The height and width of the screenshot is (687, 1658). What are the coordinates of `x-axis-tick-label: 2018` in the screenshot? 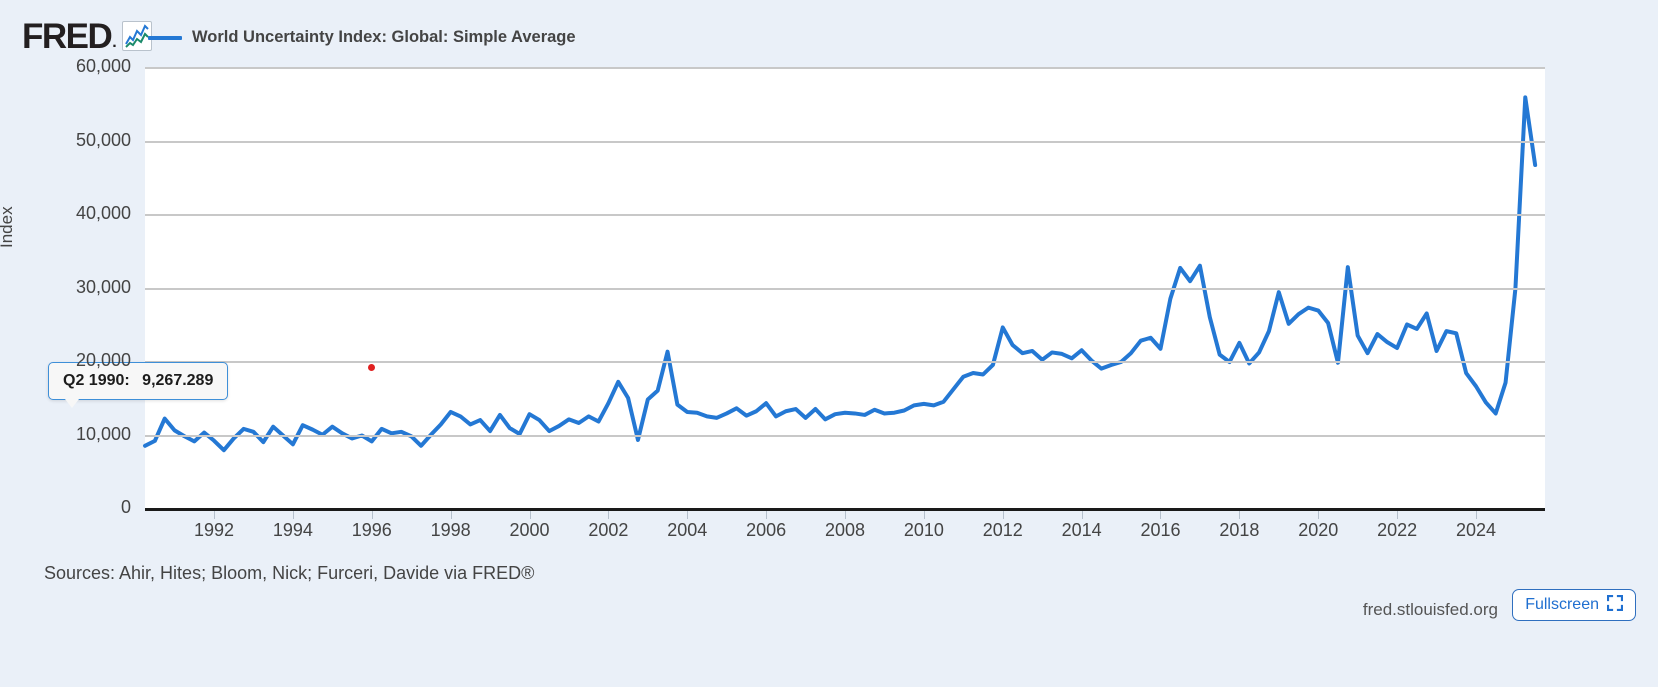 It's located at (1239, 530).